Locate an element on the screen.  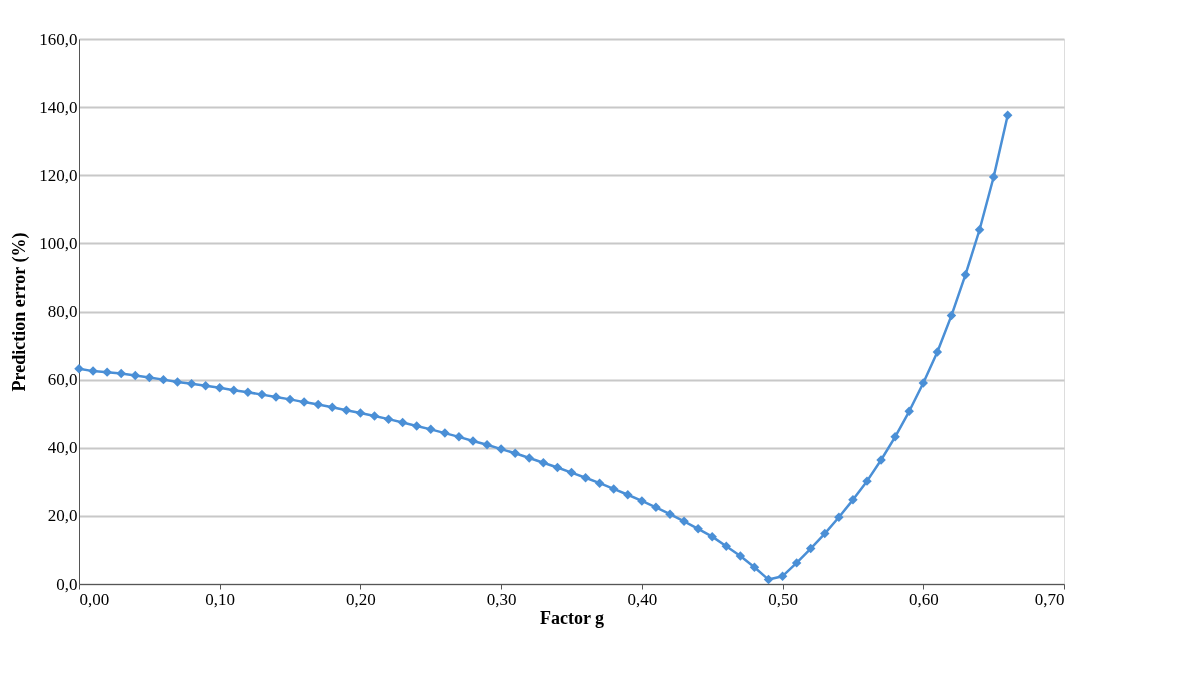
y-tick-label: 60,0 is located at coordinates (62, 380).